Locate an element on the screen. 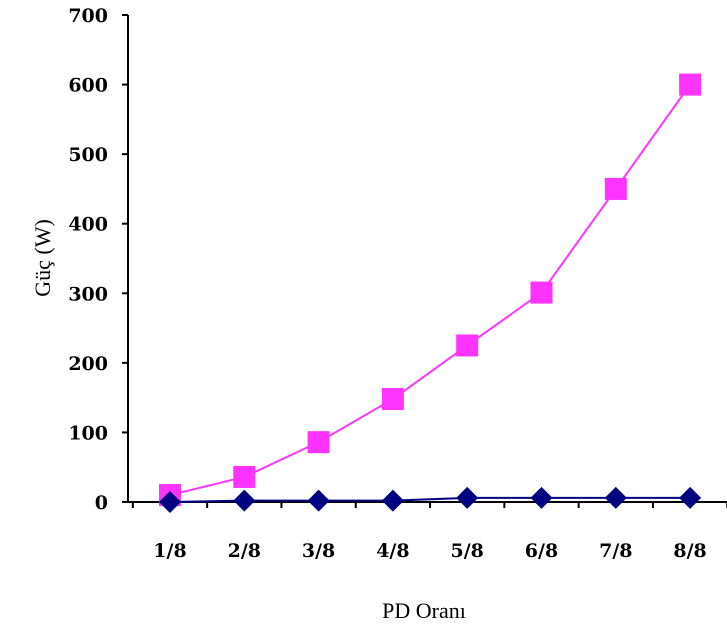 Image resolution: width=727 pixels, height=636 pixels. y-tick-label: 0 is located at coordinates (101, 503).